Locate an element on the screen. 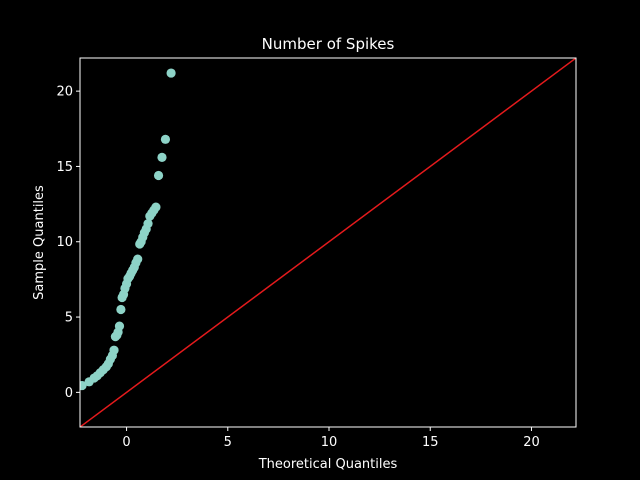 The image size is (640, 480). x-tick-label: 20 is located at coordinates (531, 442).